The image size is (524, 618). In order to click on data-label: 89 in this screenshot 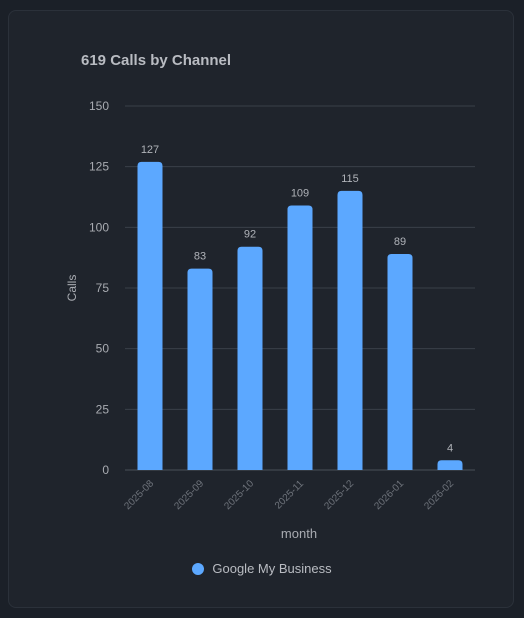, I will do `click(400, 242)`.